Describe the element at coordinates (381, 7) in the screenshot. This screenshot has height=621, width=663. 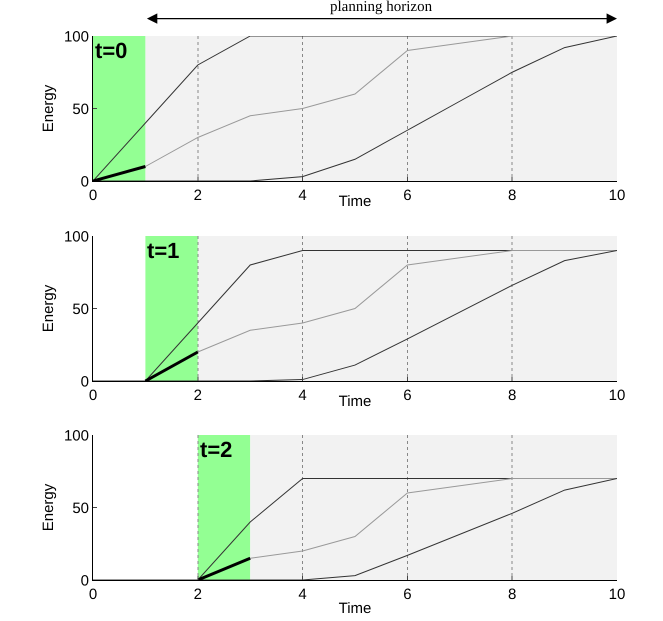
I see `text: planning horizon` at that location.